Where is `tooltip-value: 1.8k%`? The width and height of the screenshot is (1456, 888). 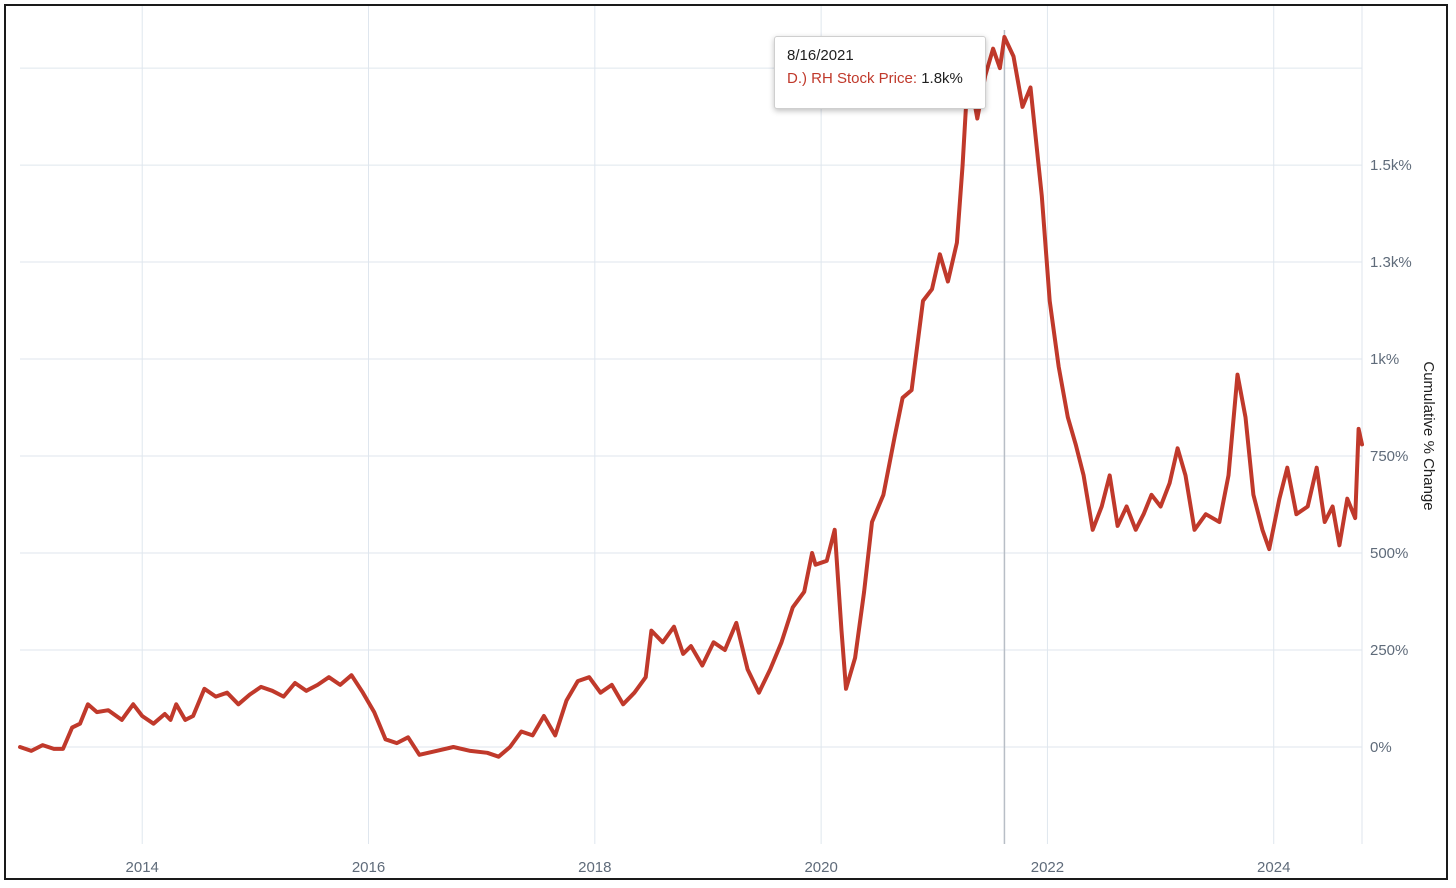
tooltip-value: 1.8k% is located at coordinates (942, 78).